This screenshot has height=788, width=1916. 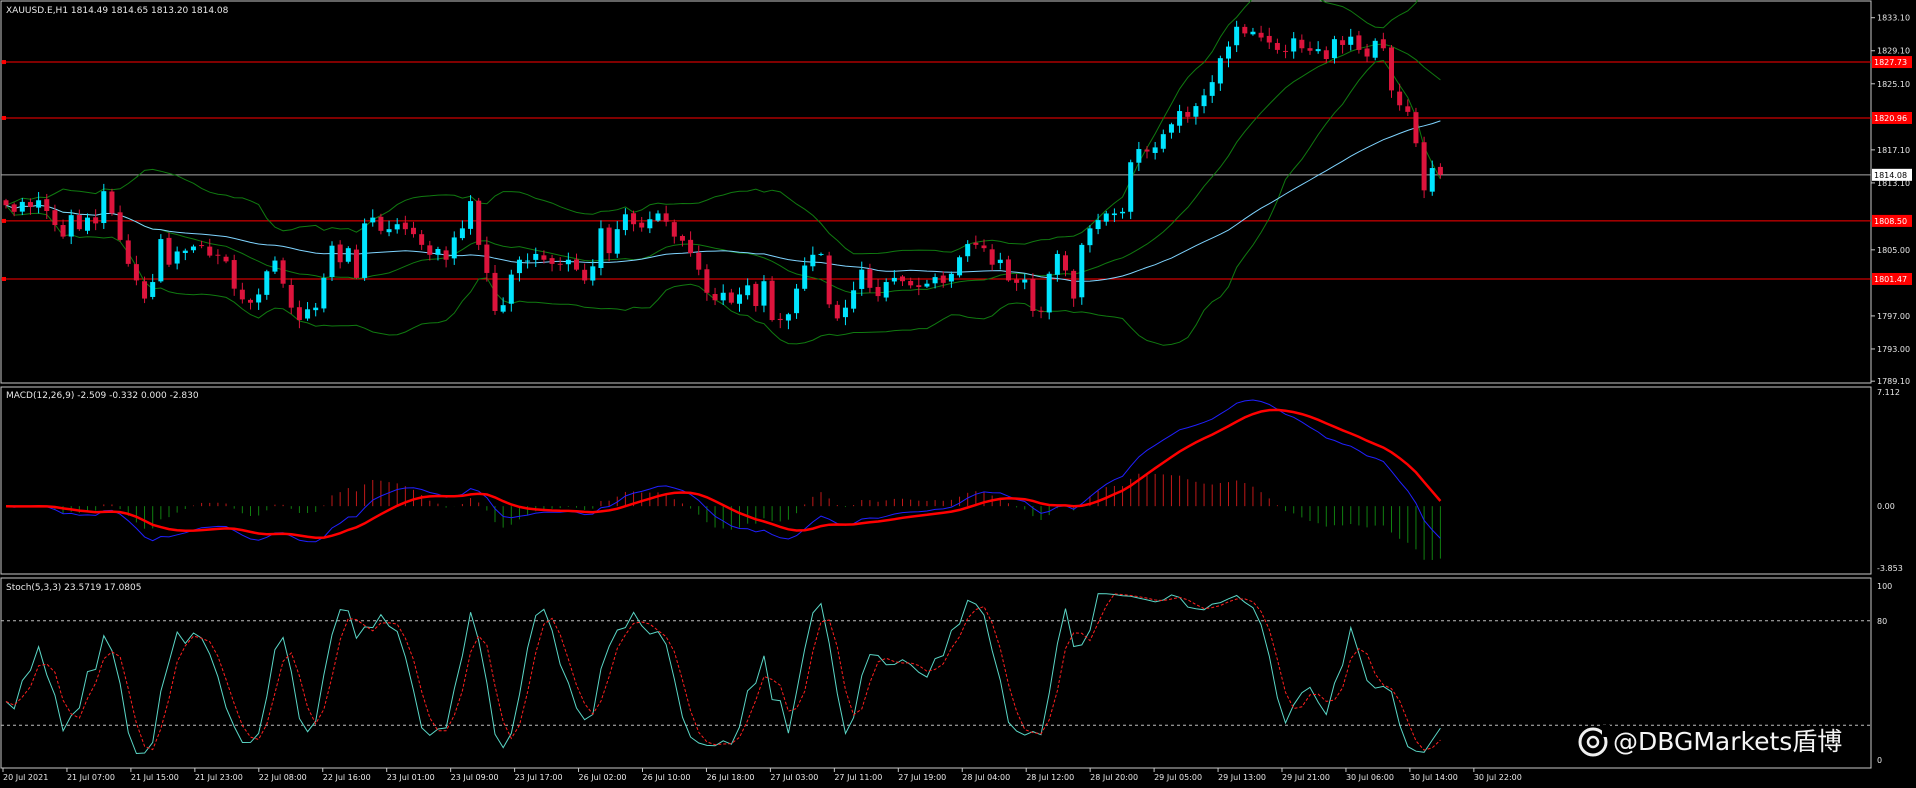 I want to click on macd-signal-line, so click(x=723, y=473).